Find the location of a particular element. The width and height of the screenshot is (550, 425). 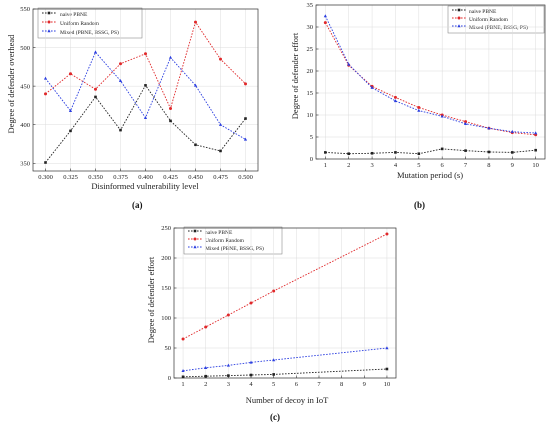

chart-c-series-uniform-line is located at coordinates (285, 286).